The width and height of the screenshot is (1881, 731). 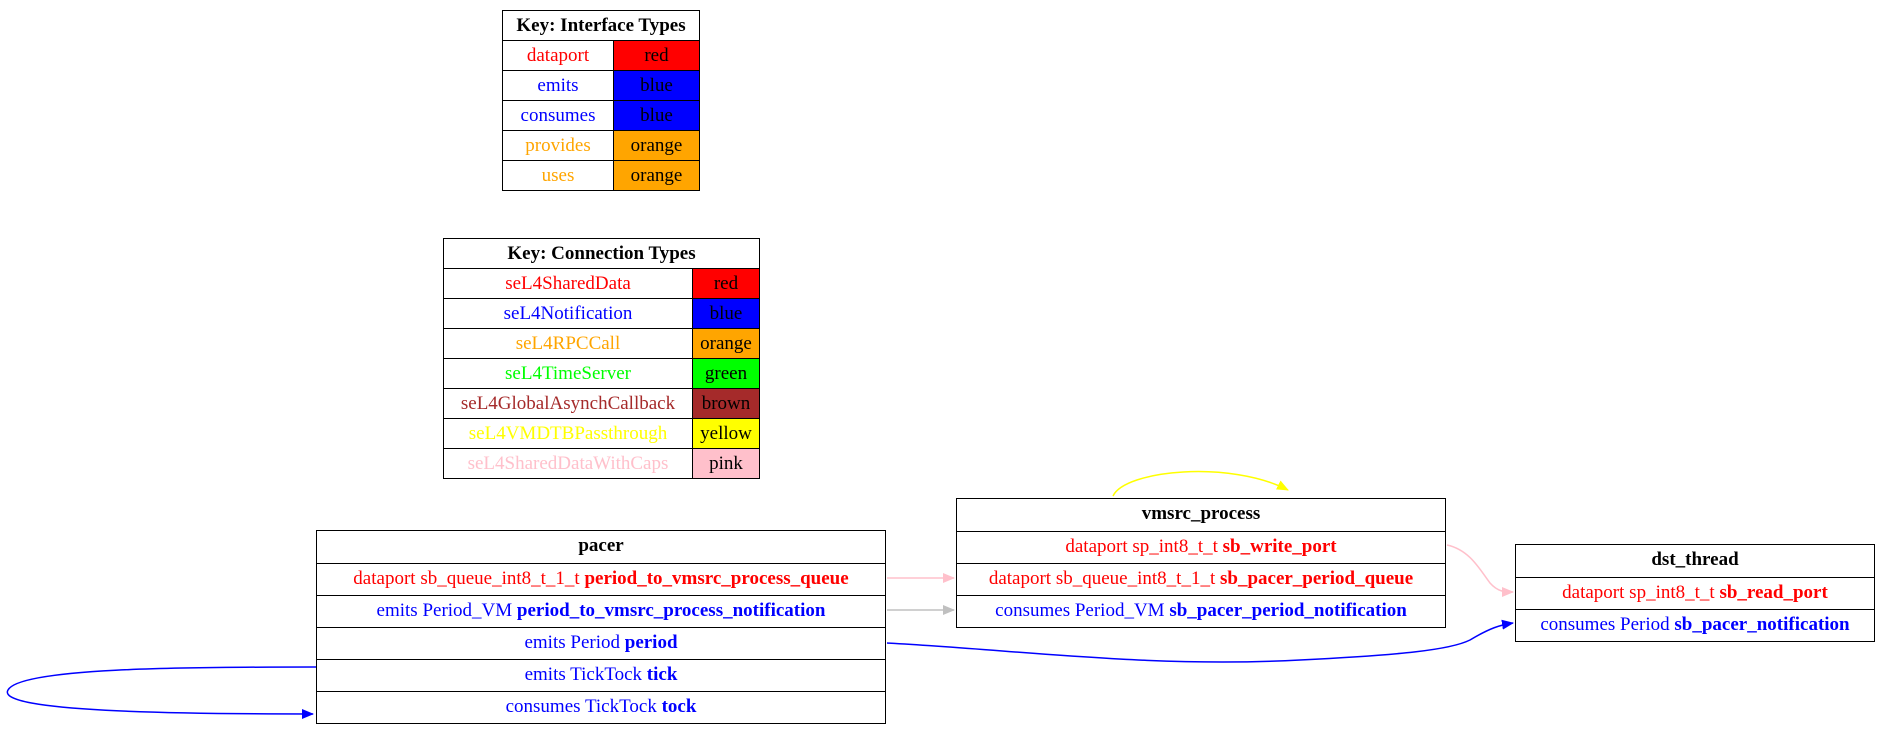 What do you see at coordinates (726, 313) in the screenshot?
I see `connection-key-swatch: blue` at bounding box center [726, 313].